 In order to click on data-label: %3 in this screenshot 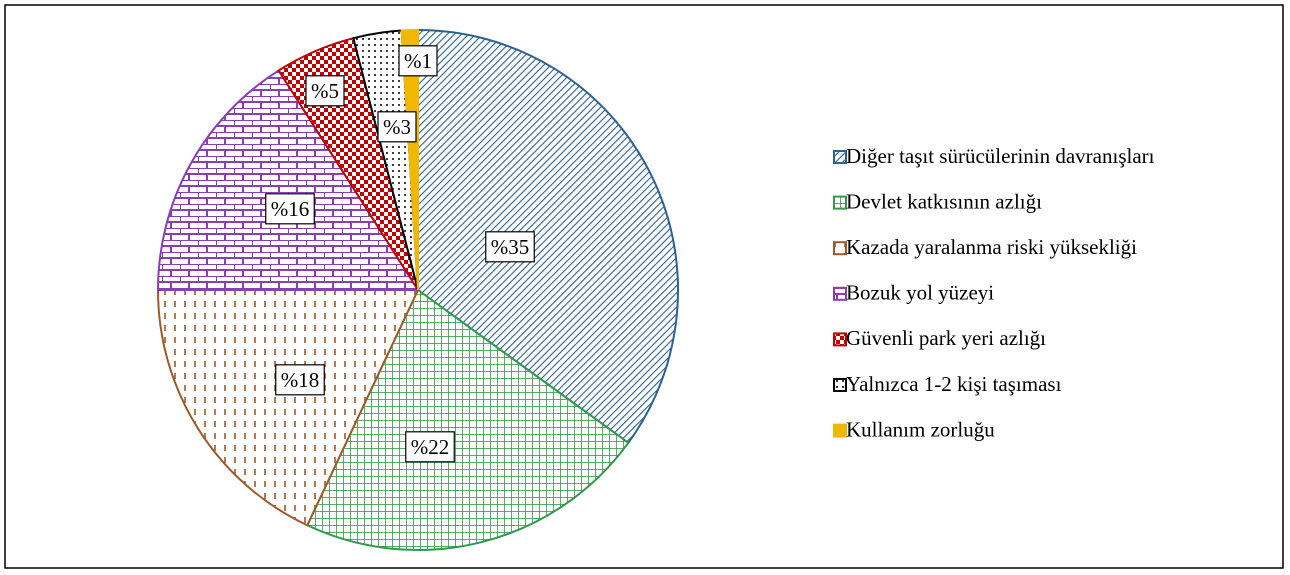, I will do `click(397, 127)`.